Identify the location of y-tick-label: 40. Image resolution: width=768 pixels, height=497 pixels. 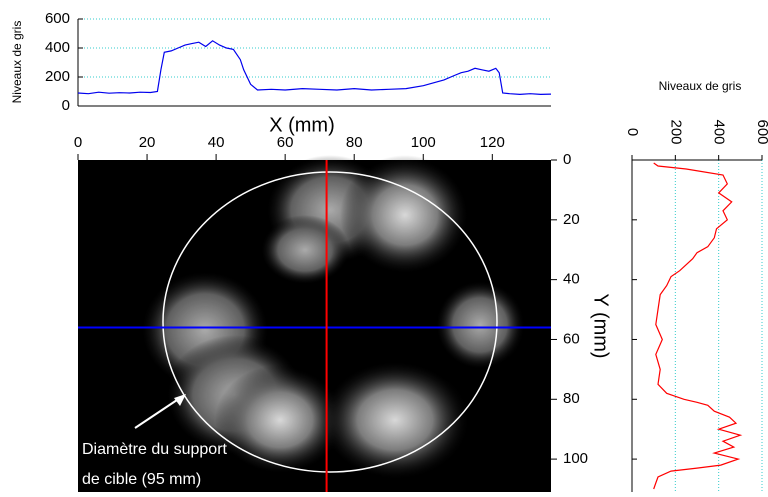
(571, 279).